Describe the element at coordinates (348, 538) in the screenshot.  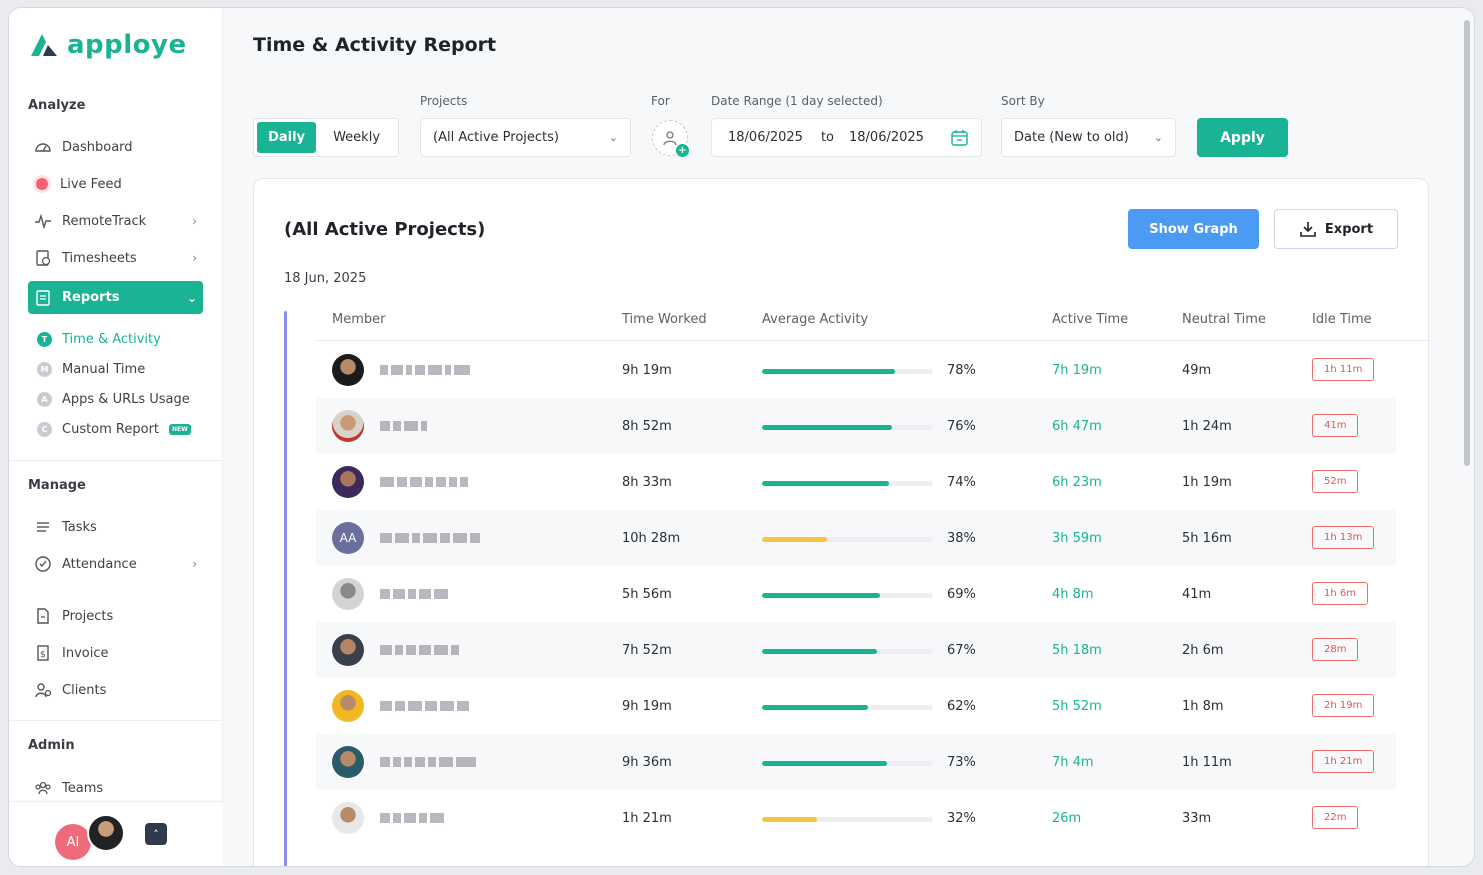
I see `member-avatar: AA` at that location.